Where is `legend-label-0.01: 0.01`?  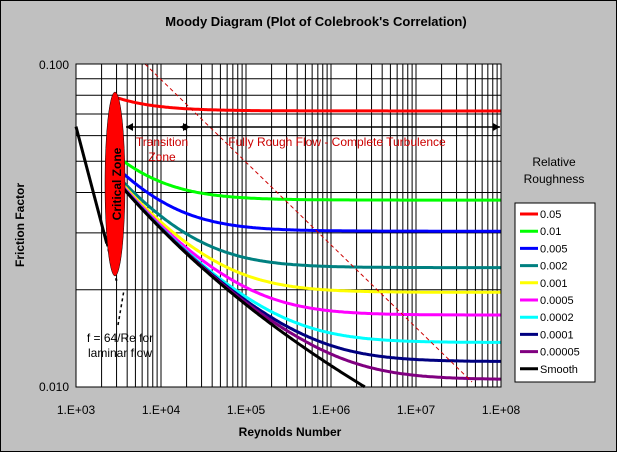 legend-label-0.01: 0.01 is located at coordinates (550, 232).